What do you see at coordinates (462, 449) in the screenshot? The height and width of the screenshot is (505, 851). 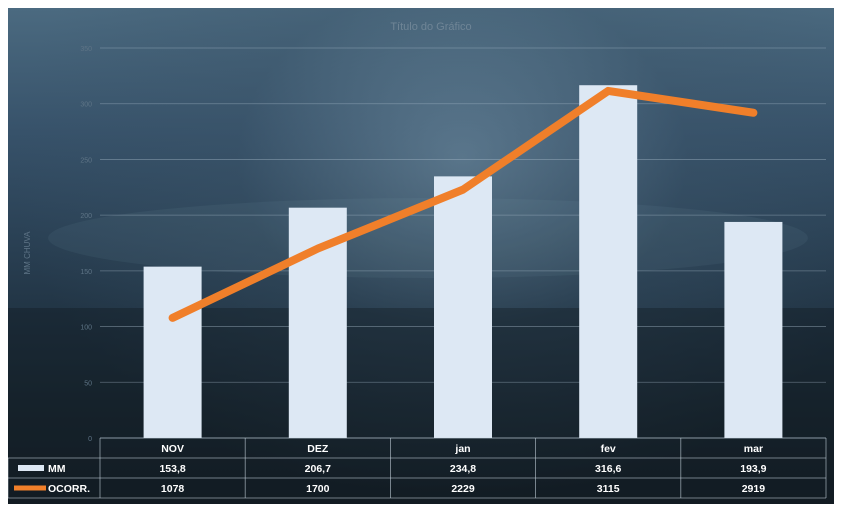 I see `x-tick-label: jan` at bounding box center [462, 449].